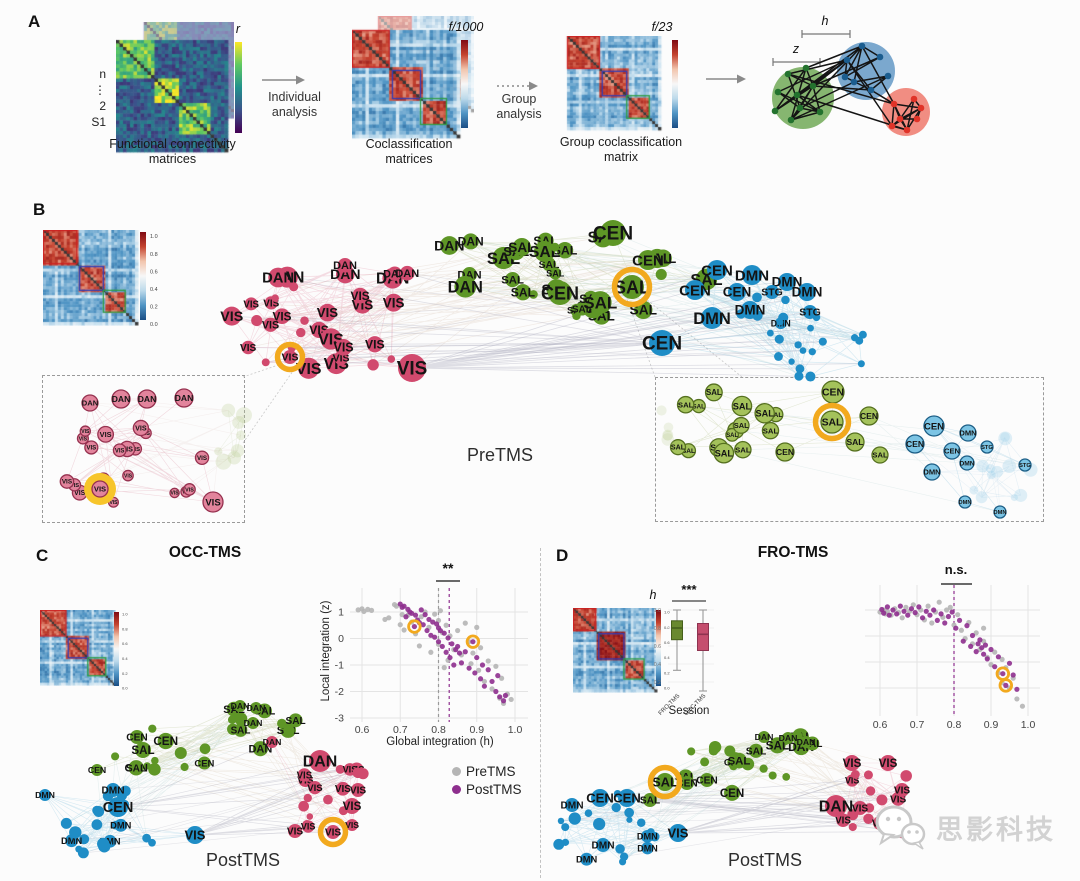  Describe the element at coordinates (653, 595) in the screenshot. I see `boxplot-ylabel: h` at that location.